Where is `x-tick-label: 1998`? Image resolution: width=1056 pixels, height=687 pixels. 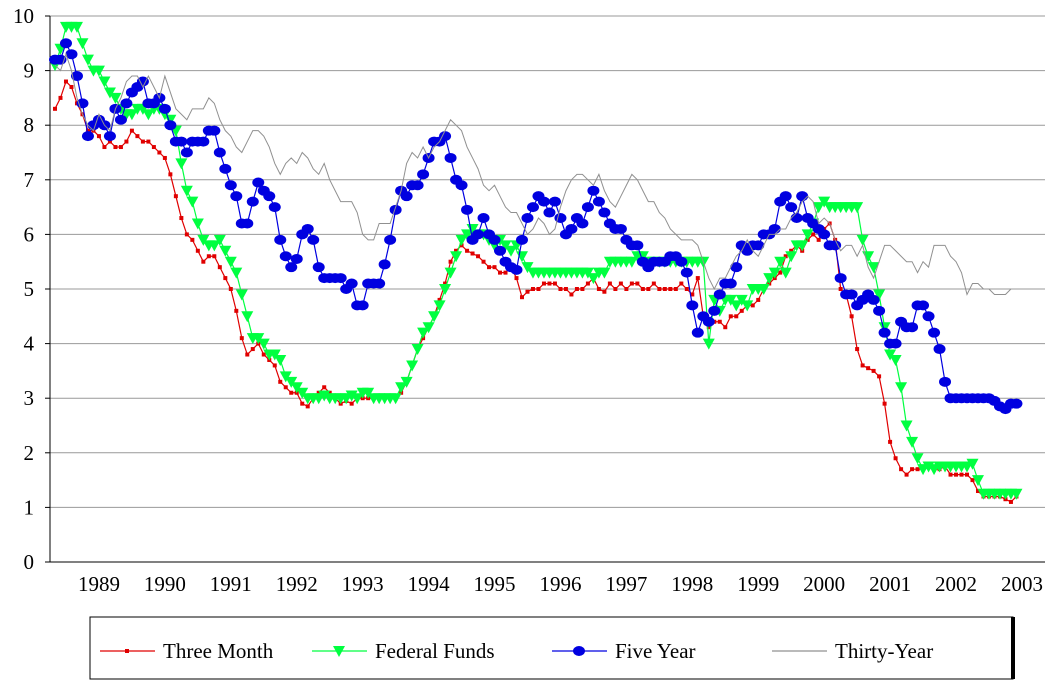 x-tick-label: 1998 is located at coordinates (692, 584).